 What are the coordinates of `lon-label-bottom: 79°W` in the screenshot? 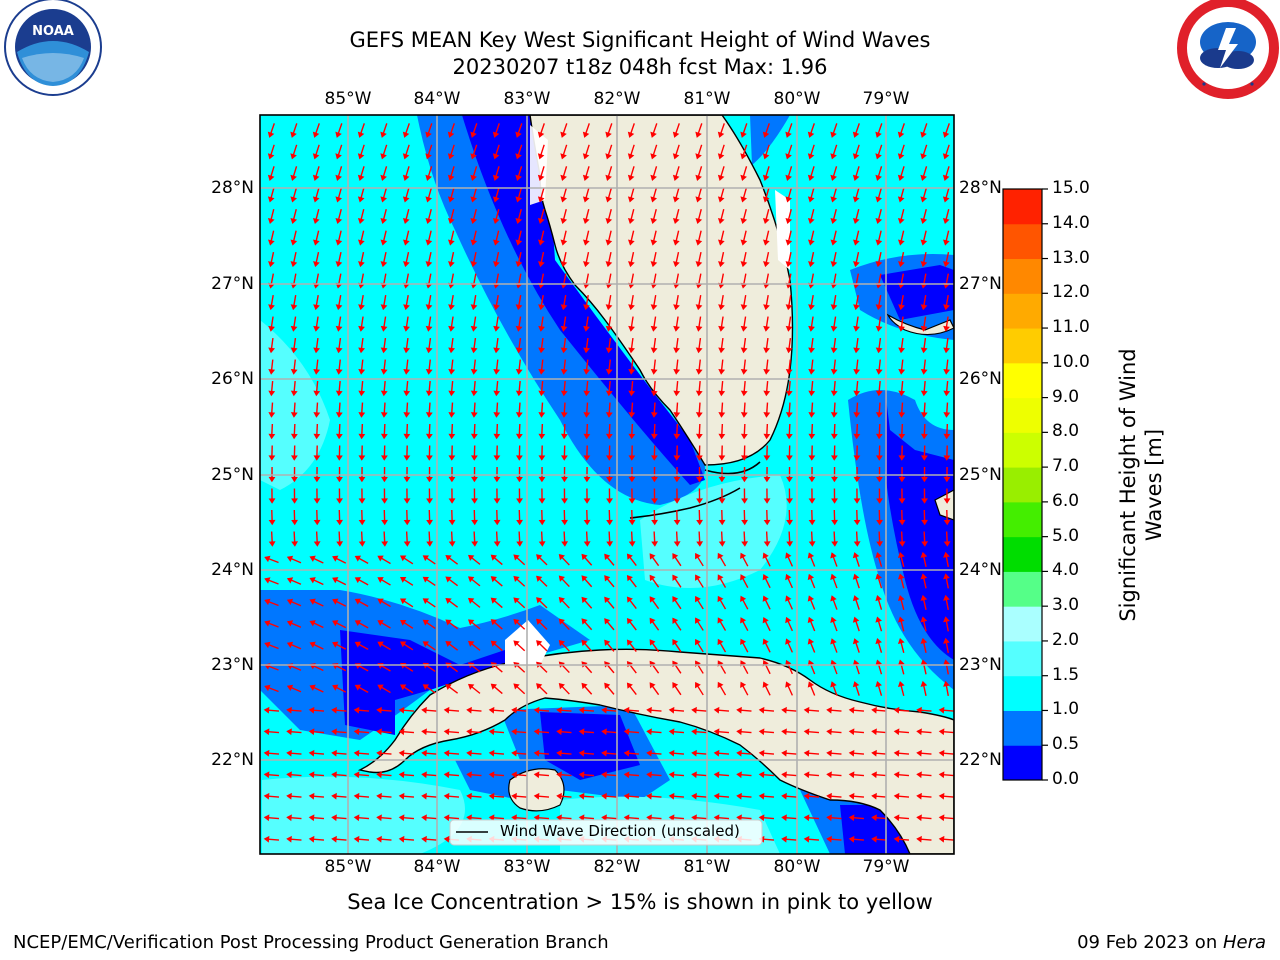 It's located at (886, 867).